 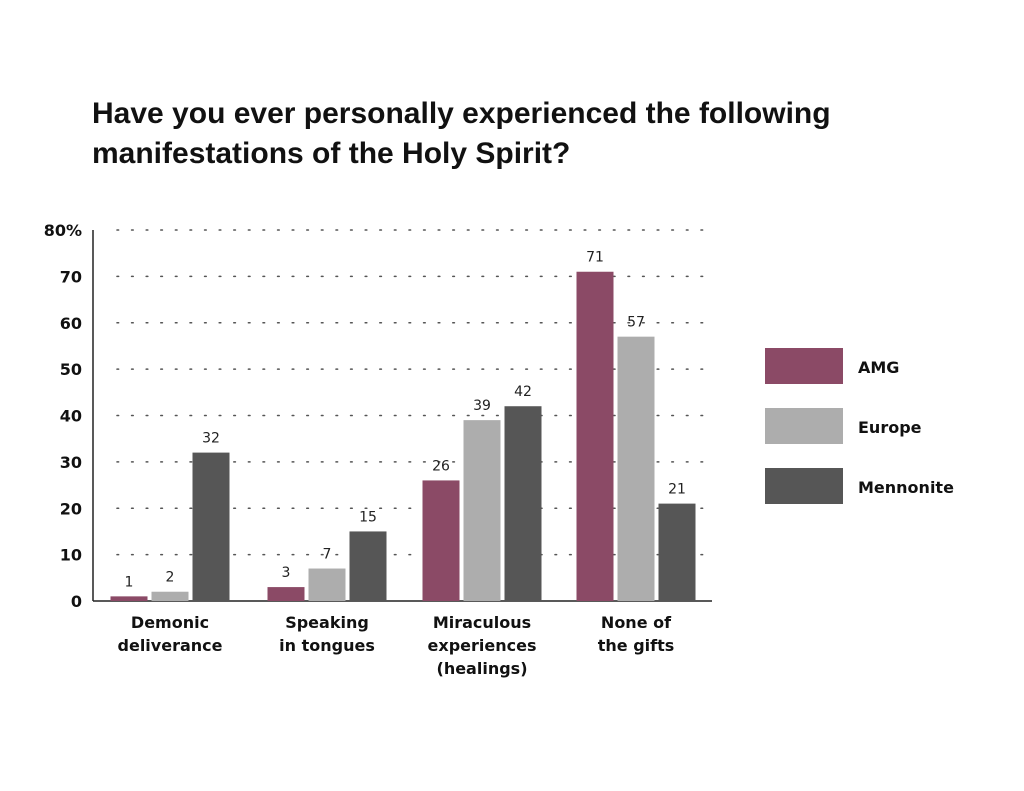 I want to click on y-tick-label-7: 70, so click(x=71, y=276).